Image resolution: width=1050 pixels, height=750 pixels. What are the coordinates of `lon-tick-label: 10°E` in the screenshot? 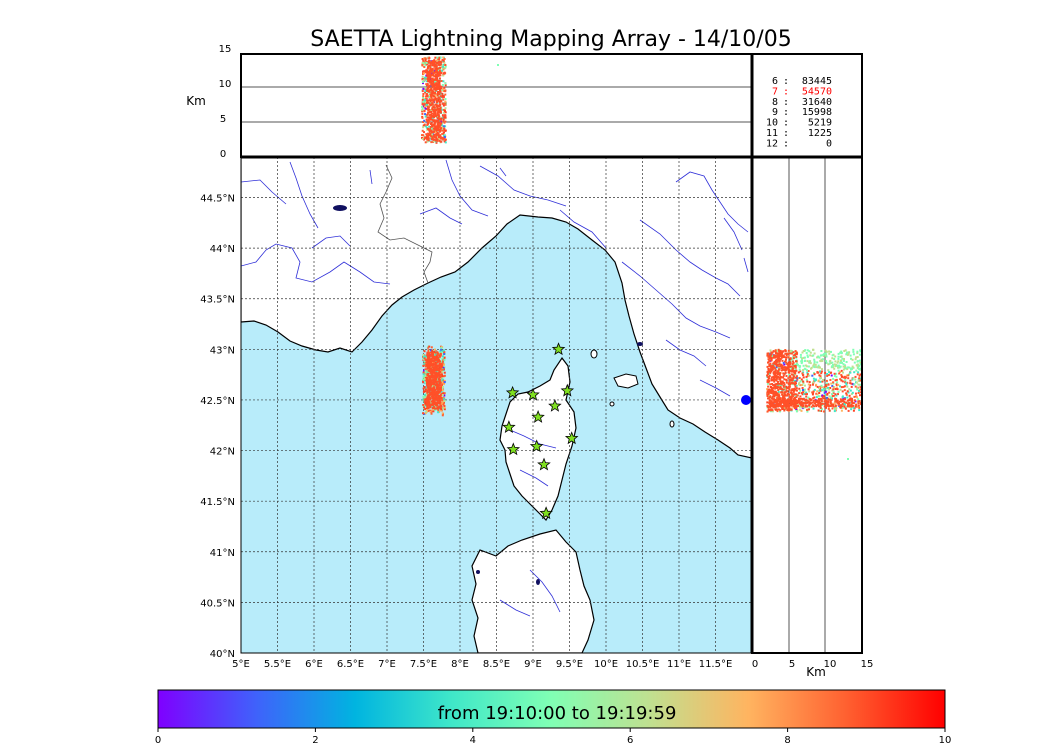 It's located at (606, 664).